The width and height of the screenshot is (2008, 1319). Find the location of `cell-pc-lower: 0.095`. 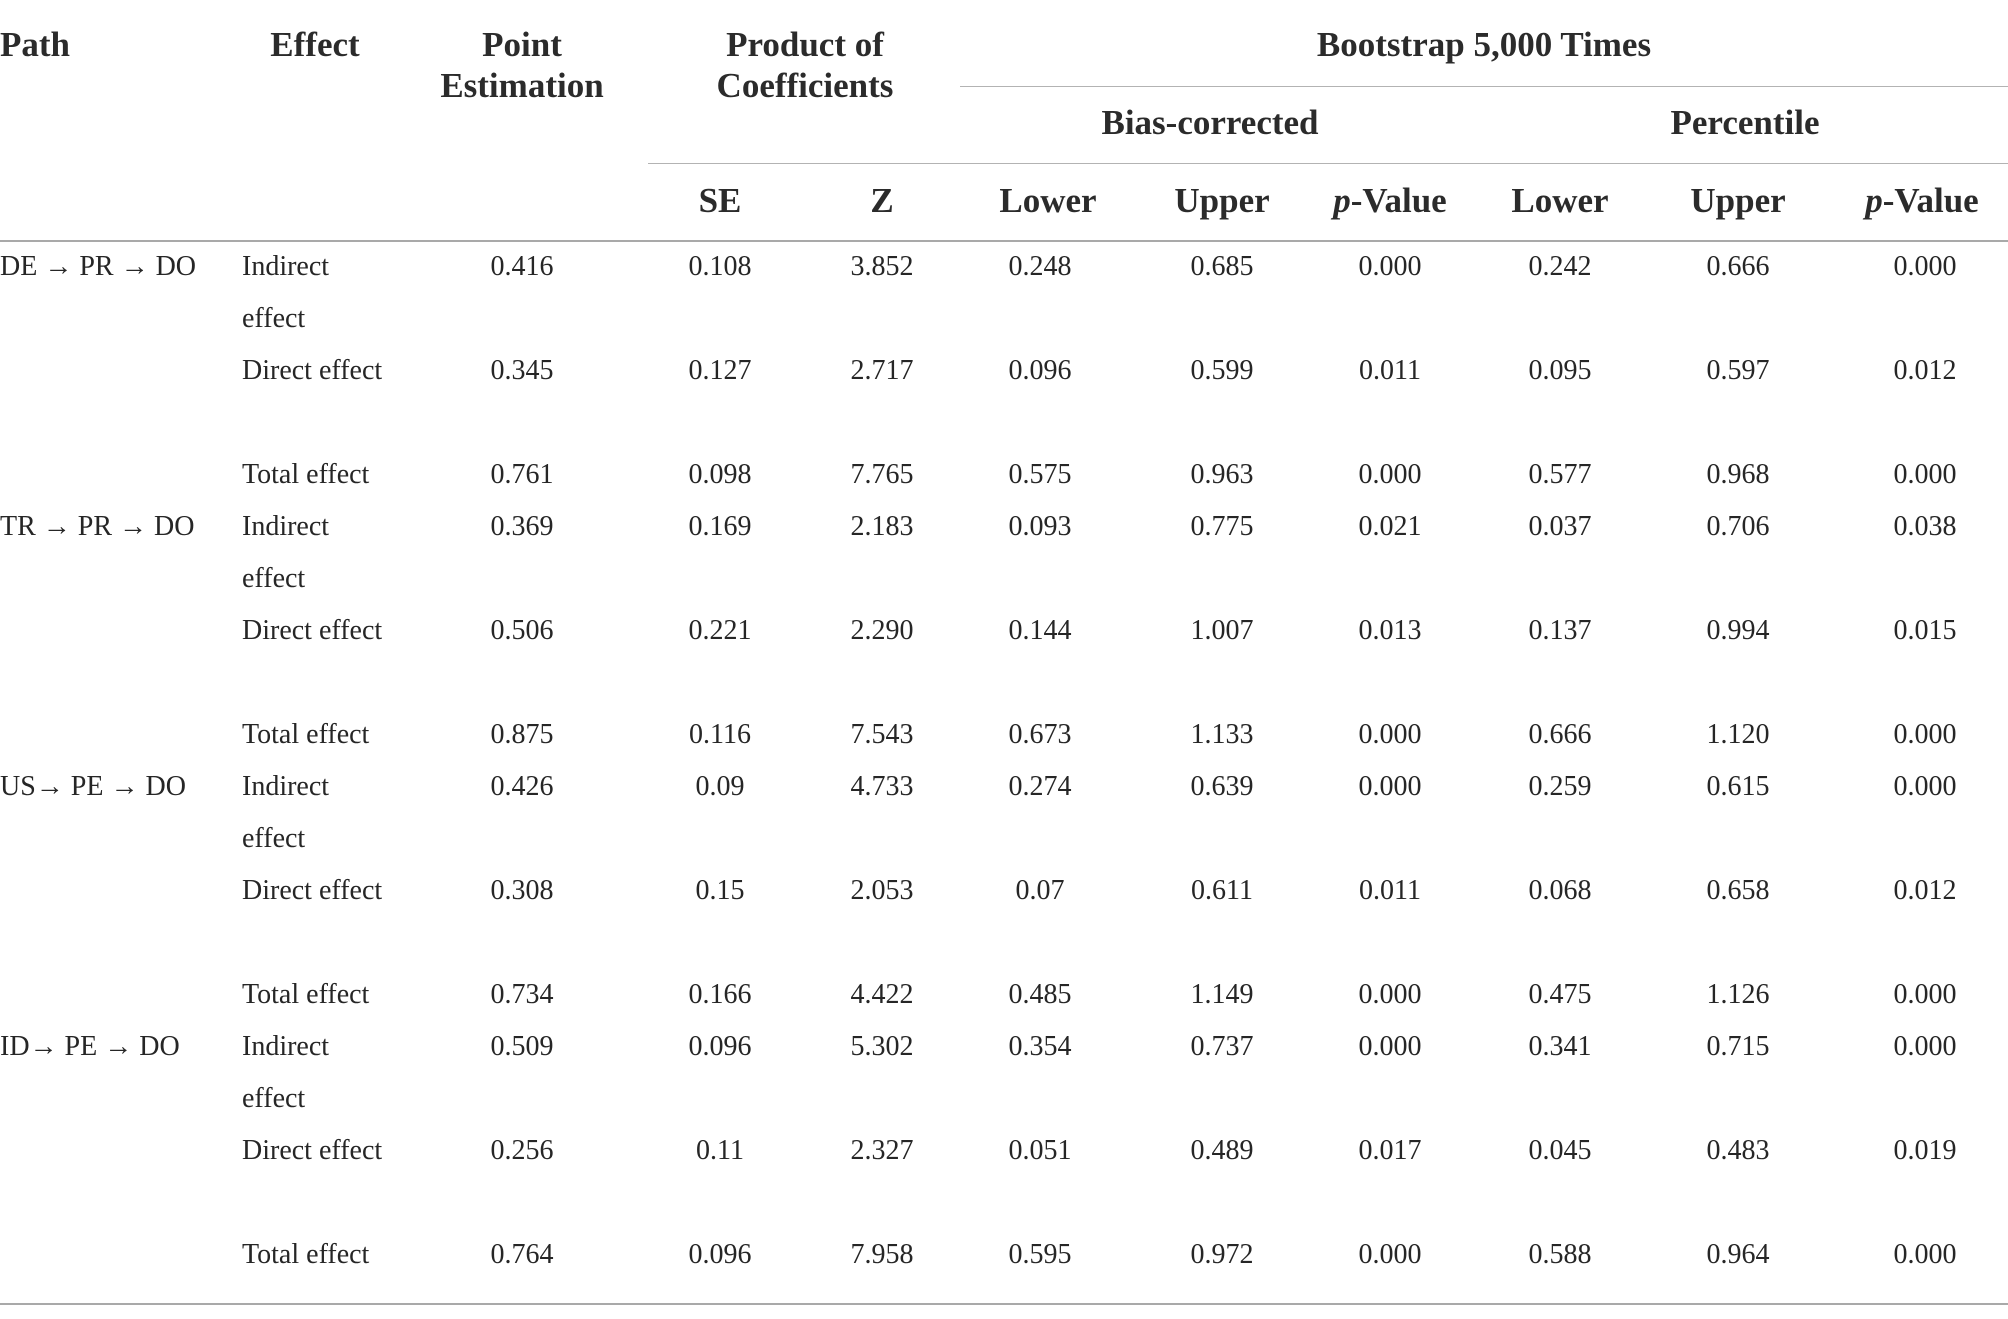

cell-pc-lower: 0.095 is located at coordinates (1560, 370).